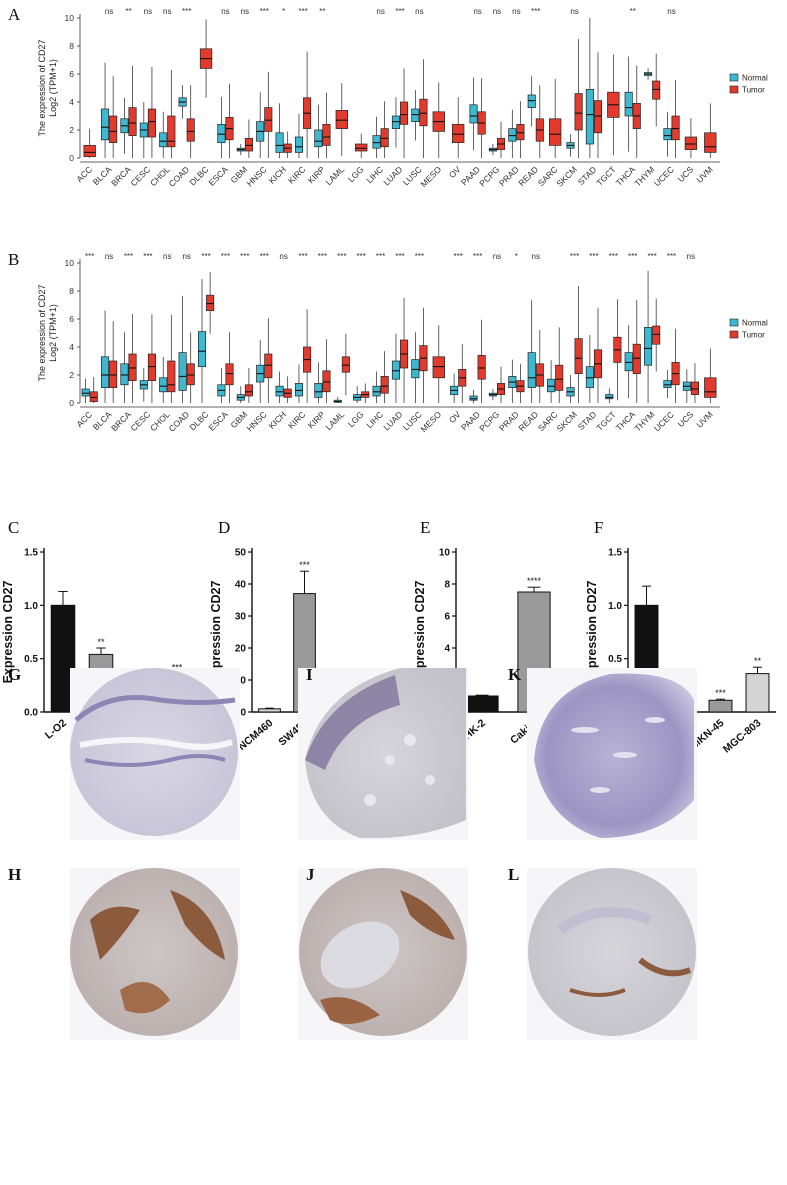 Image resolution: width=787 pixels, height=1185 pixels. What do you see at coordinates (296, 174) in the screenshot?
I see `x-category-label: KIRC` at bounding box center [296, 174].